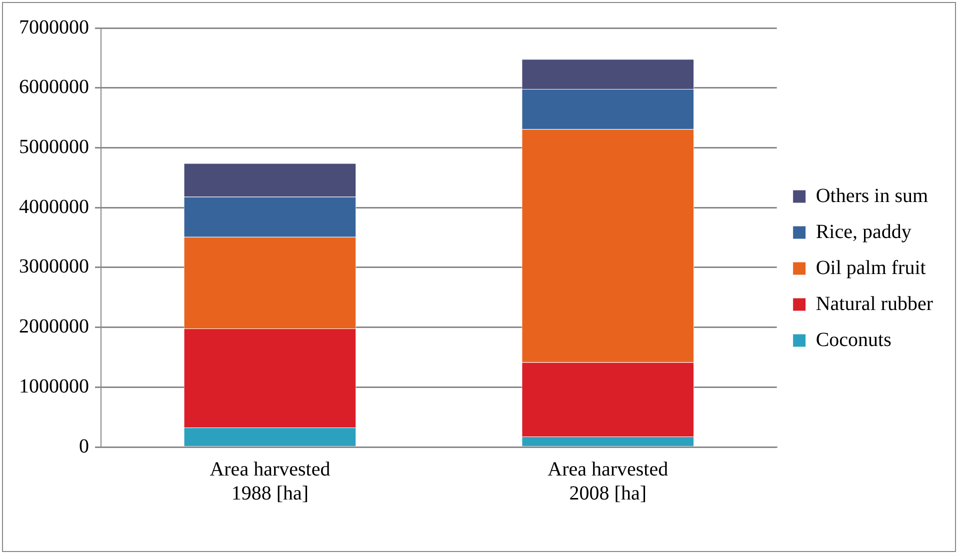  Describe the element at coordinates (54, 267) in the screenshot. I see `y-tick-label: 3000000` at that location.